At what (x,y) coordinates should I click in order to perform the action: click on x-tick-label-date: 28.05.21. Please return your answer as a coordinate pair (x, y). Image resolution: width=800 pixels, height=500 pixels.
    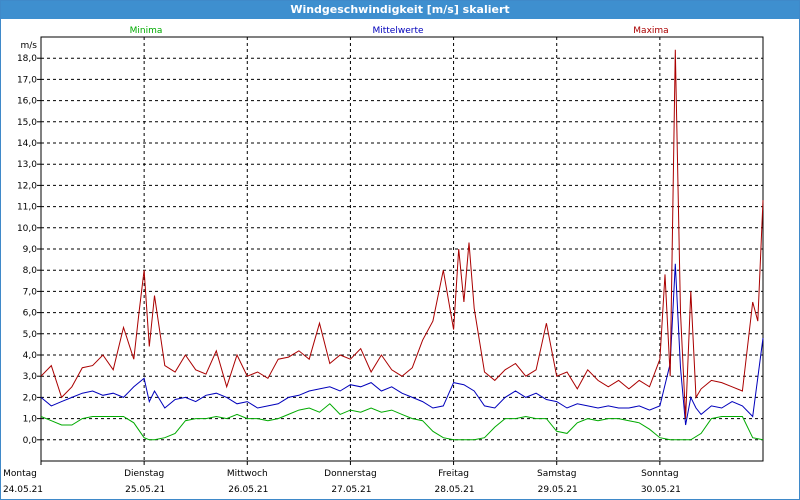
    Looking at the image, I should click on (455, 490).